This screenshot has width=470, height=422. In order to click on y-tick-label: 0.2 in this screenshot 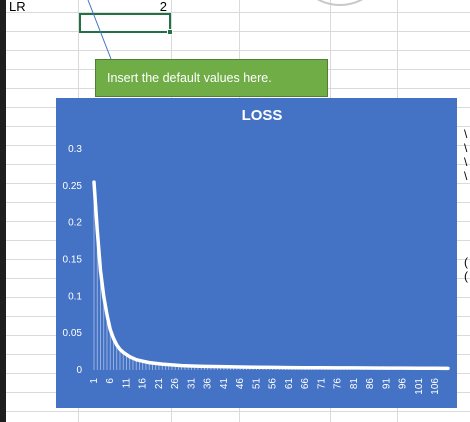, I will do `click(75, 223)`.